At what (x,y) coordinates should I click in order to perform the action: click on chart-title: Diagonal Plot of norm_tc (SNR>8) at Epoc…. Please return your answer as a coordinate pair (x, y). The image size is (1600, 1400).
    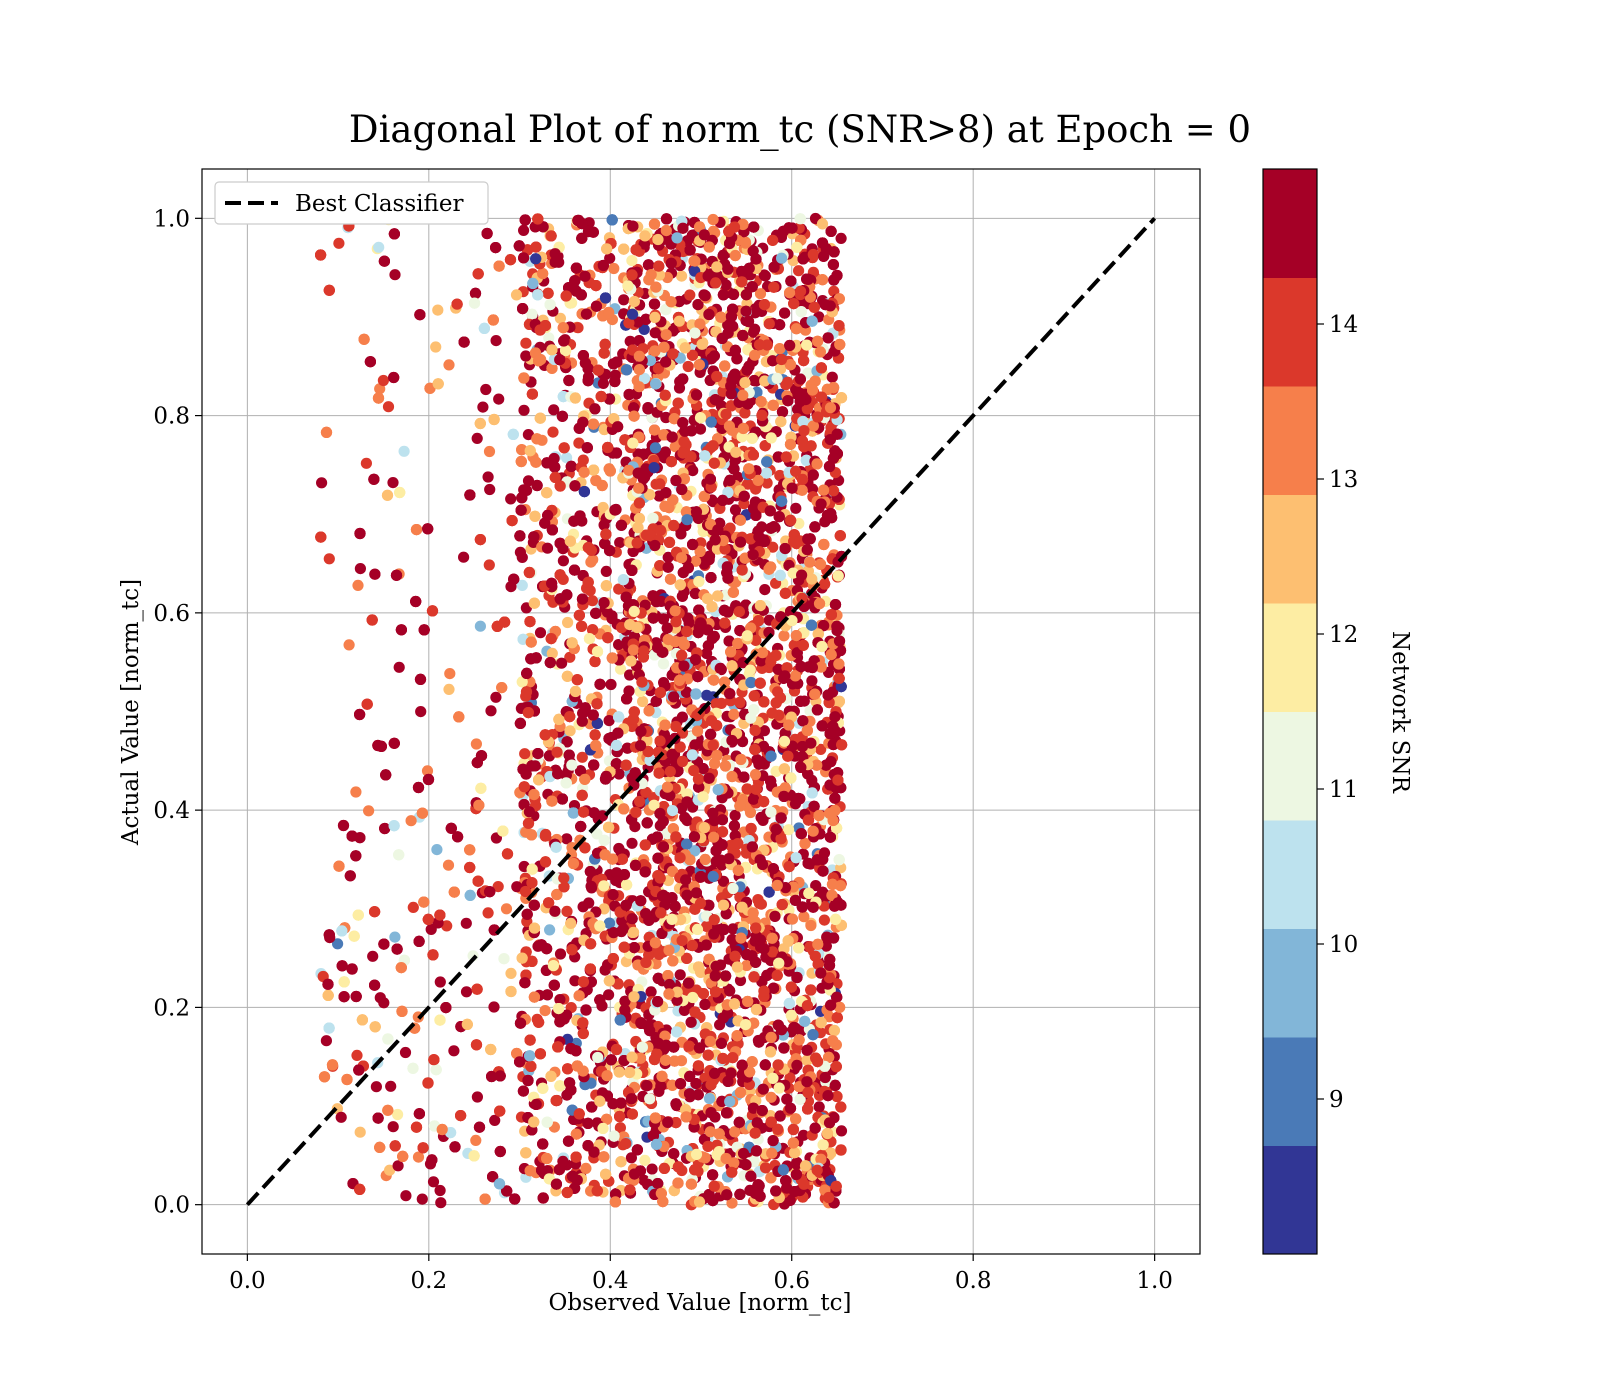
    Looking at the image, I should click on (800, 130).